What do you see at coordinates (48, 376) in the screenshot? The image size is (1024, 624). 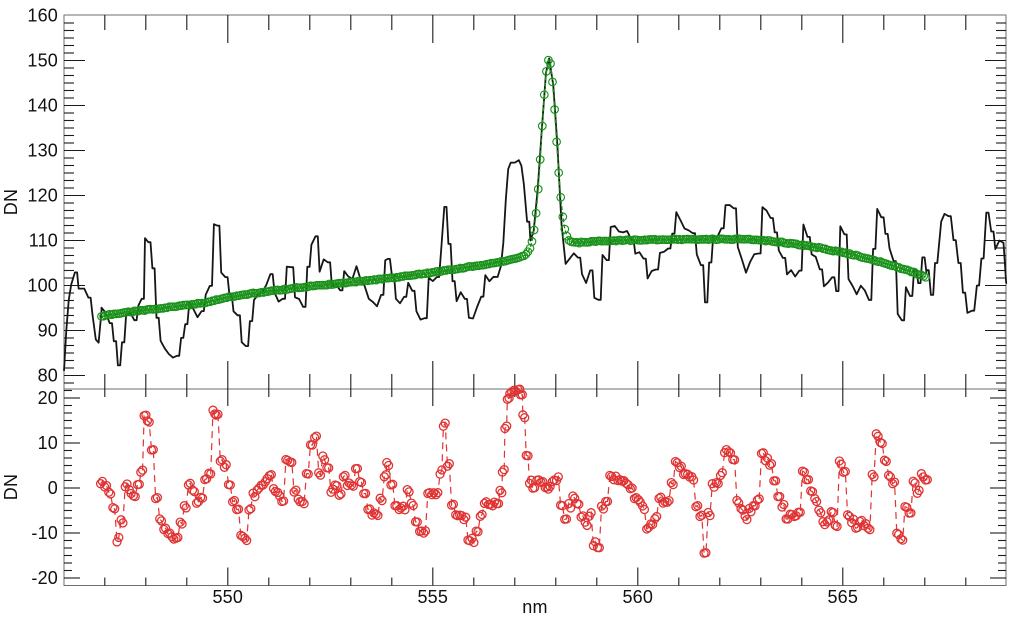 I see `svg-text: 80` at bounding box center [48, 376].